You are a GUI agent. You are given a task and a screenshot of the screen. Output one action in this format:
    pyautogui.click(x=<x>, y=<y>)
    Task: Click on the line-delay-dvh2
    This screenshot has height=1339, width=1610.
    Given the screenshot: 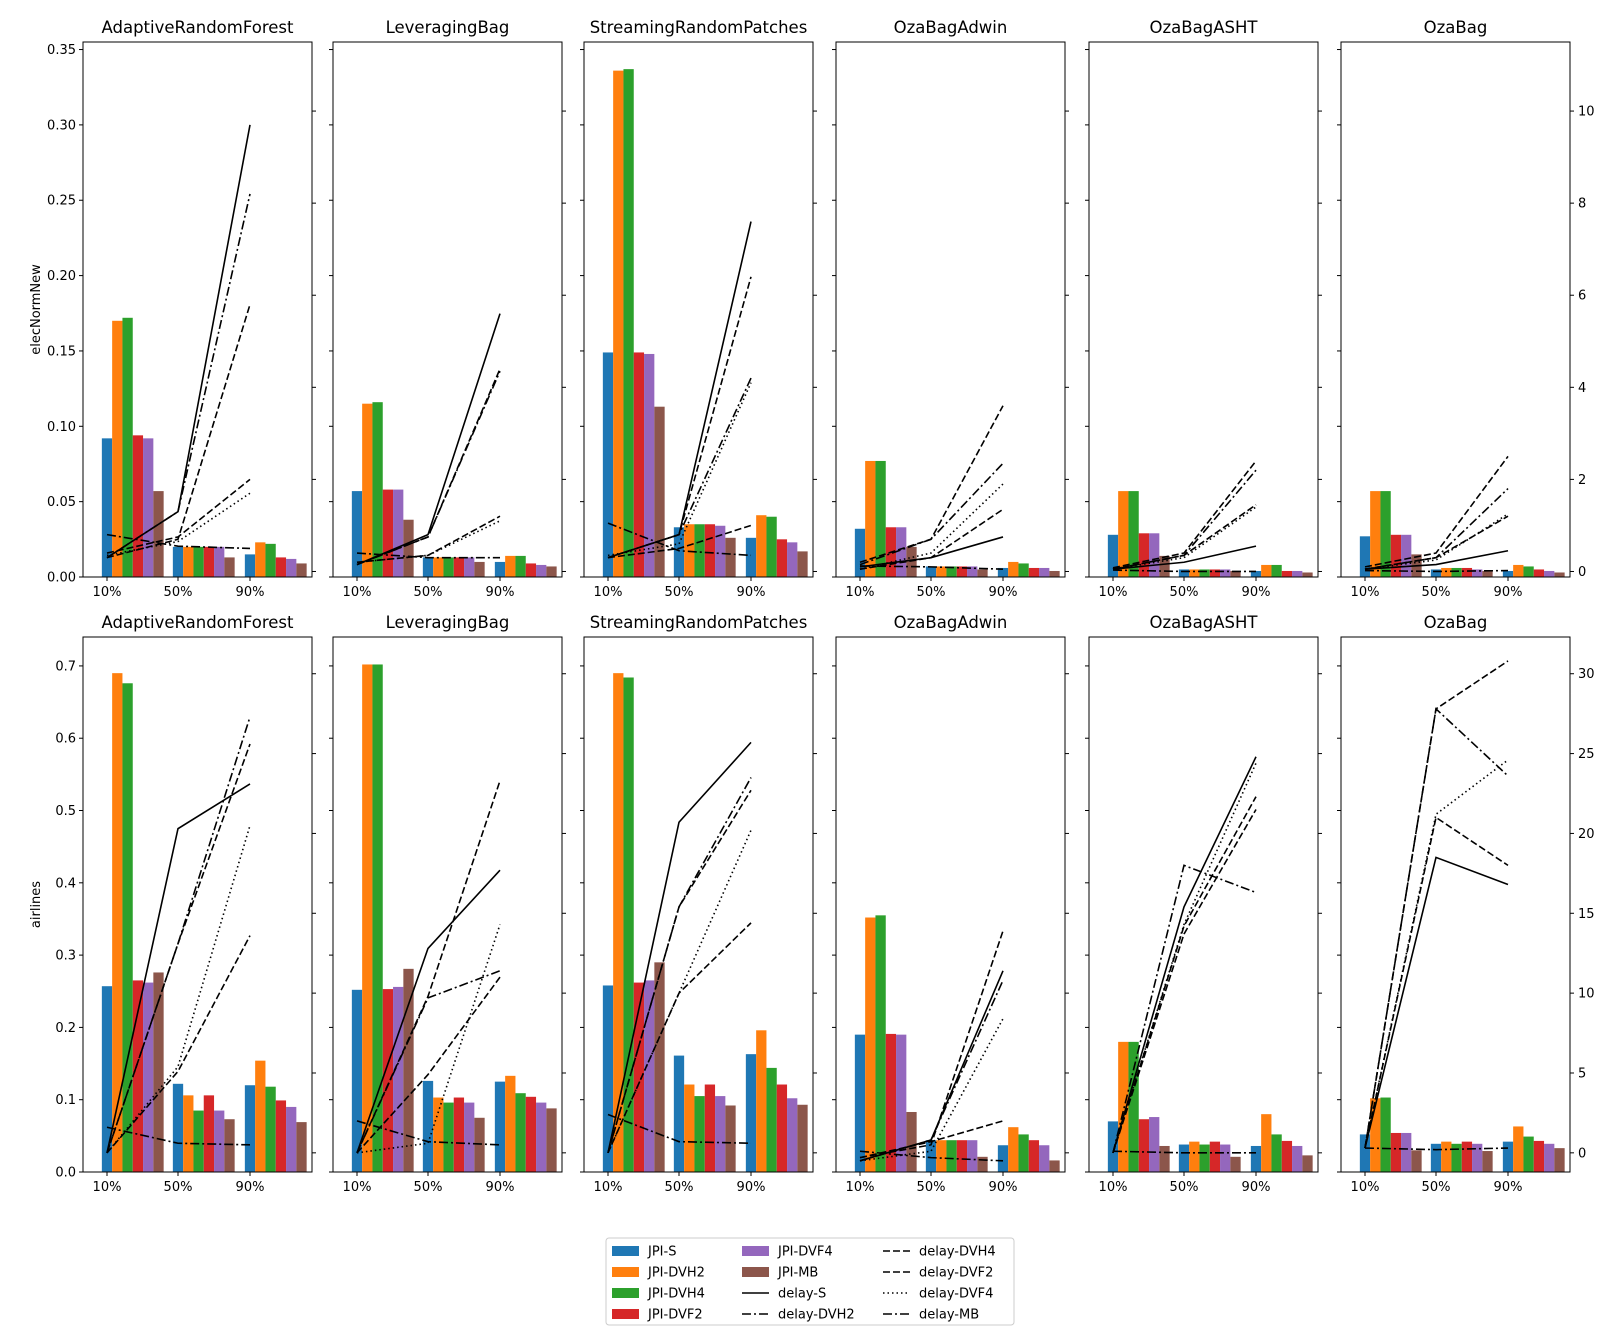 What is the action you would take?
    pyautogui.click(x=178, y=376)
    